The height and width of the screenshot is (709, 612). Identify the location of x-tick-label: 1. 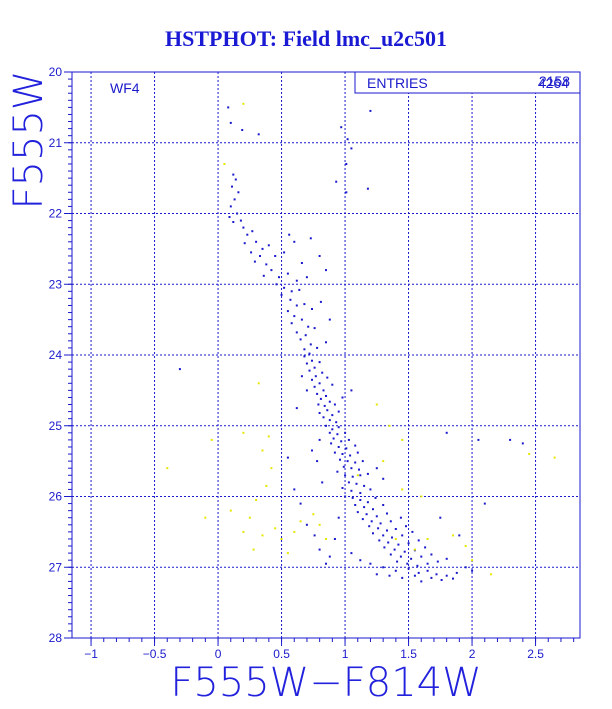
(345, 654).